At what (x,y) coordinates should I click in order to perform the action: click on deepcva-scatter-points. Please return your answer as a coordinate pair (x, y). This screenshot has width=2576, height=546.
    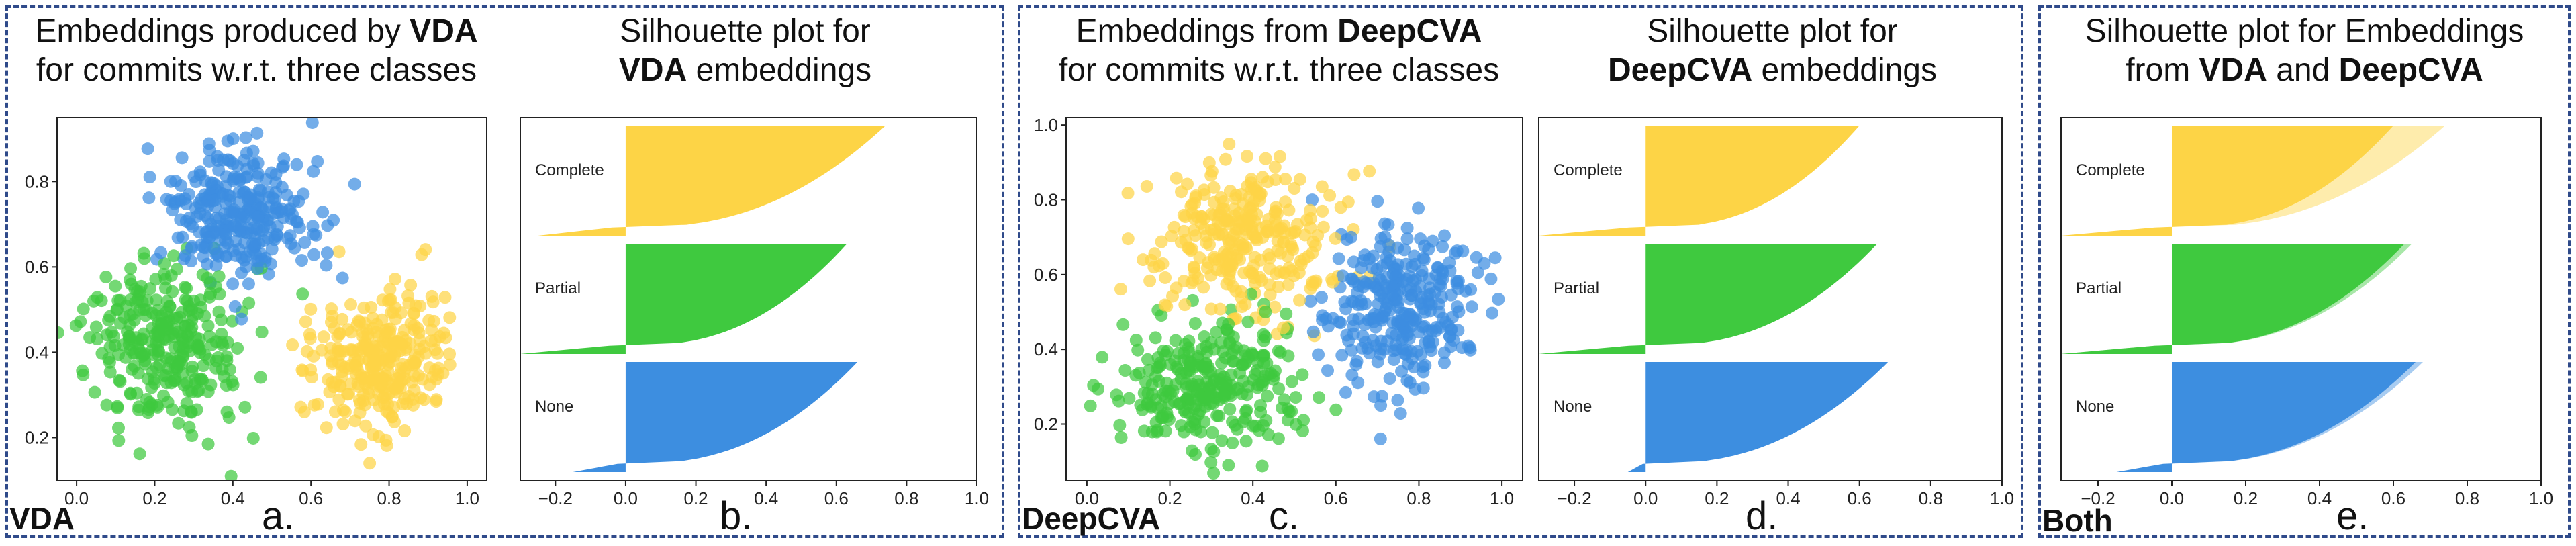
    Looking at the image, I should click on (1294, 309).